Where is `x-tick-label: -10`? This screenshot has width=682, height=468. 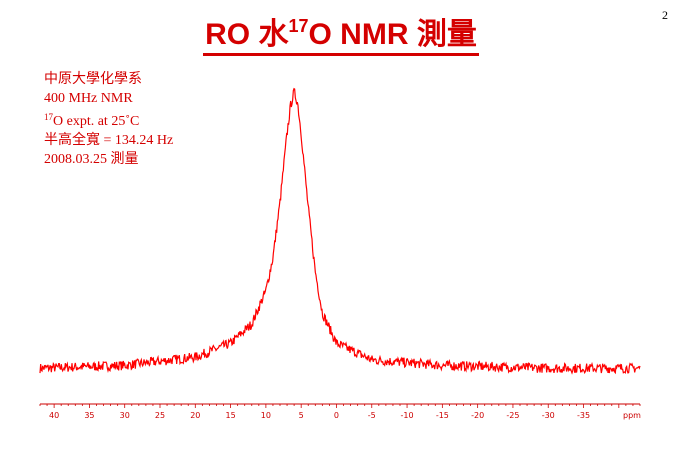
x-tick-label: -10 is located at coordinates (407, 415).